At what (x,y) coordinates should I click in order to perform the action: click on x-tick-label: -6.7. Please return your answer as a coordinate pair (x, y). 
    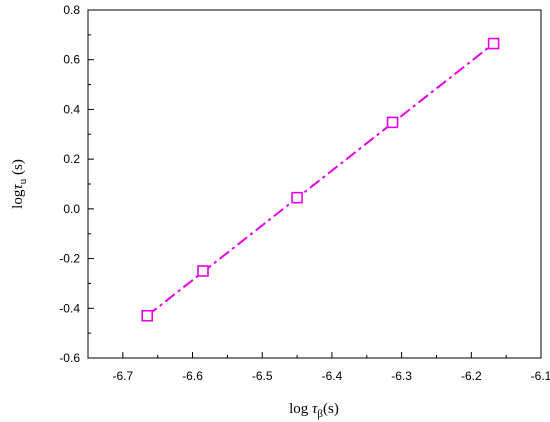
    Looking at the image, I should click on (123, 376).